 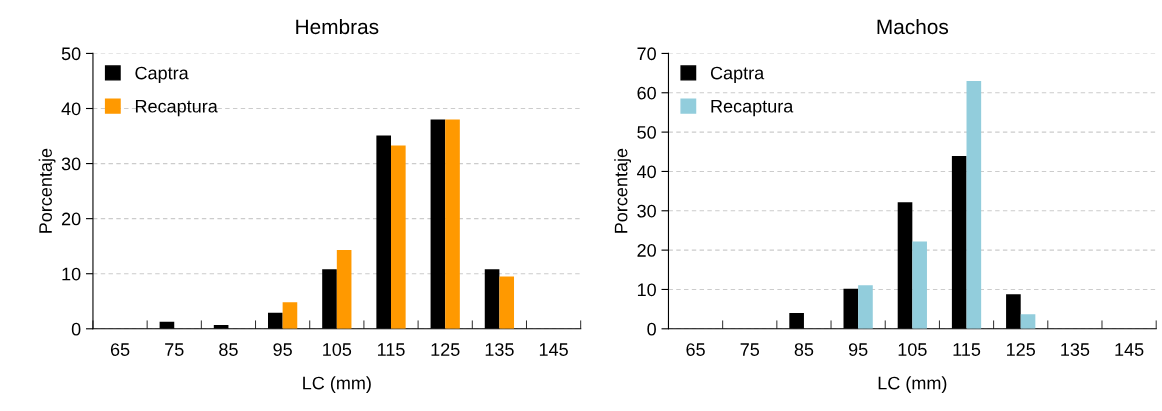 I want to click on chart-title: Machos, so click(x=913, y=26).